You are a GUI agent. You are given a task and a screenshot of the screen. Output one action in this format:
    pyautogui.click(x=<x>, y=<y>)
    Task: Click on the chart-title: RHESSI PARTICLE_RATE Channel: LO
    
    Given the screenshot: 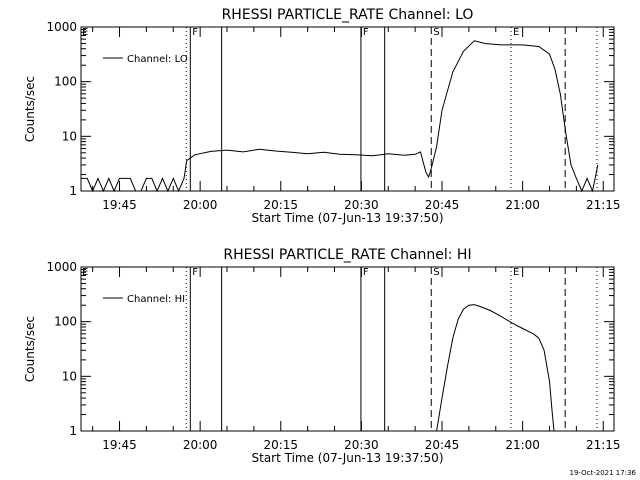 What is the action you would take?
    pyautogui.click(x=348, y=15)
    